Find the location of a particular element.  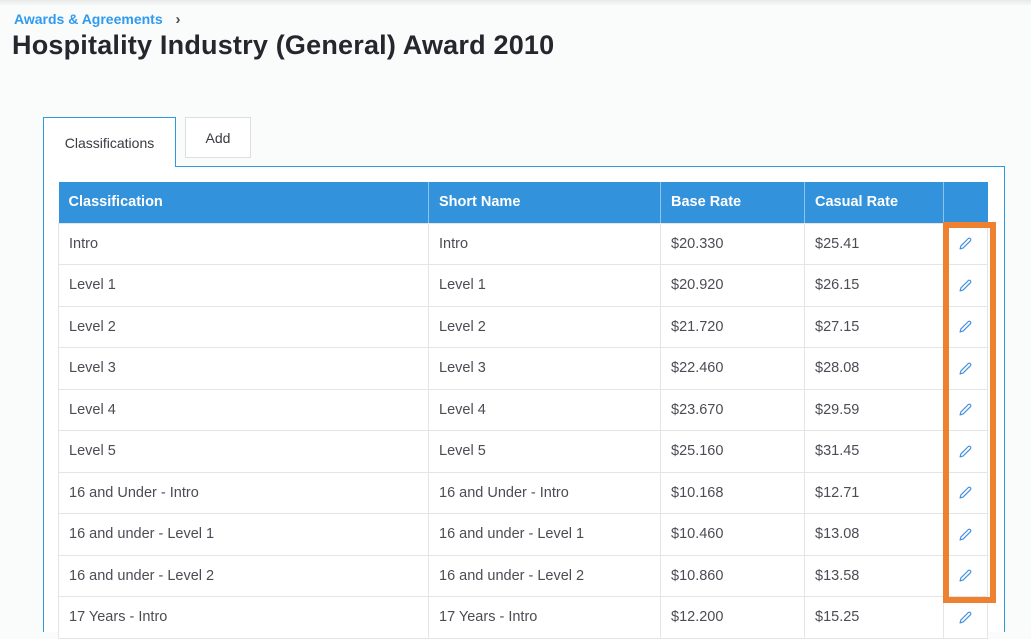

cell-classification: Level 2 is located at coordinates (243, 326).